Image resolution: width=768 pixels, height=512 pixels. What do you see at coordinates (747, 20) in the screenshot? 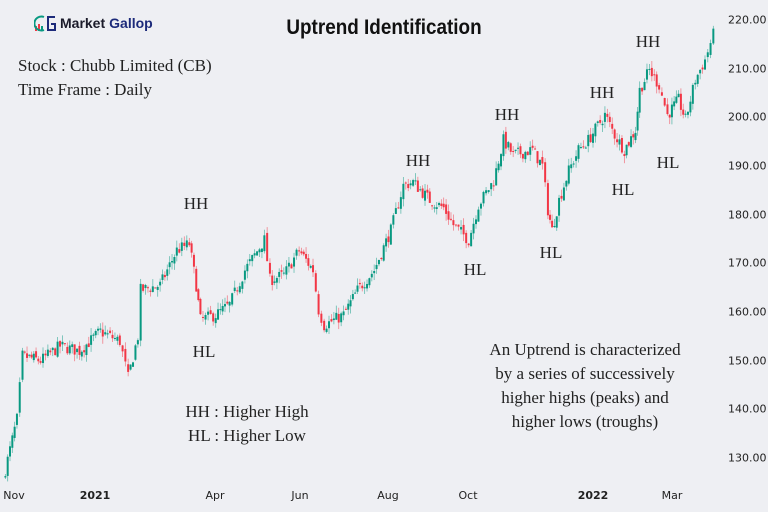
I see `y-tick-label: 220.00` at bounding box center [747, 20].